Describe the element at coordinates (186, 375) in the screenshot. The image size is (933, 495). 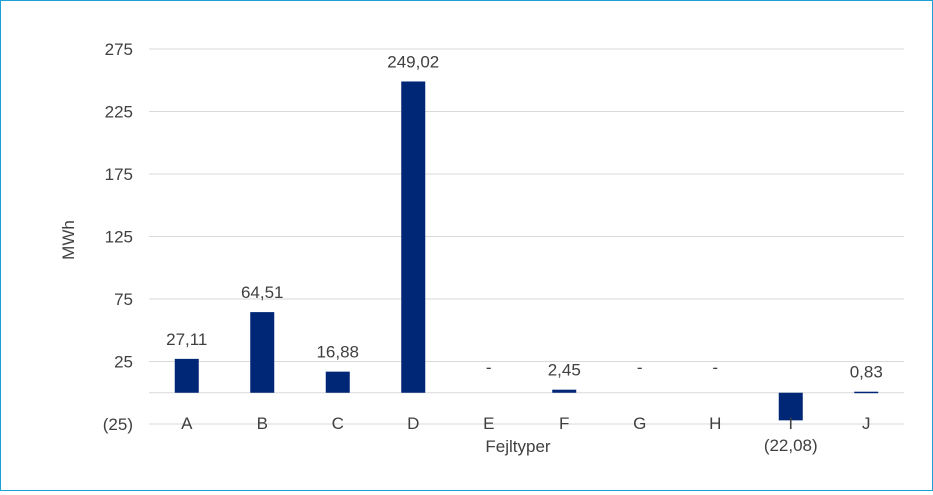
I see `bar-a` at that location.